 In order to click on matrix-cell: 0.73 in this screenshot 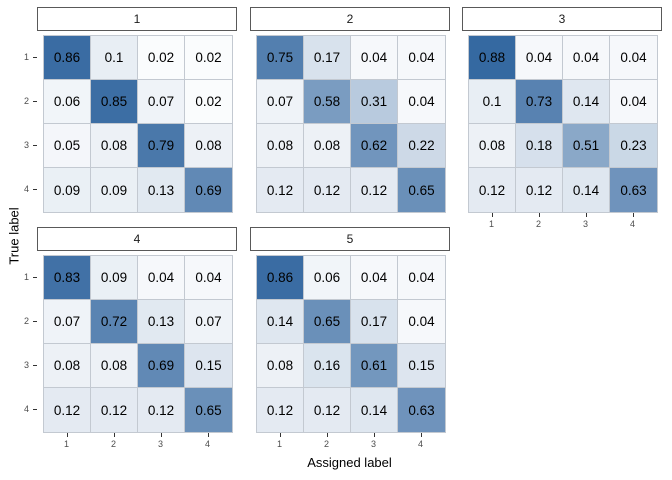, I will do `click(539, 102)`.